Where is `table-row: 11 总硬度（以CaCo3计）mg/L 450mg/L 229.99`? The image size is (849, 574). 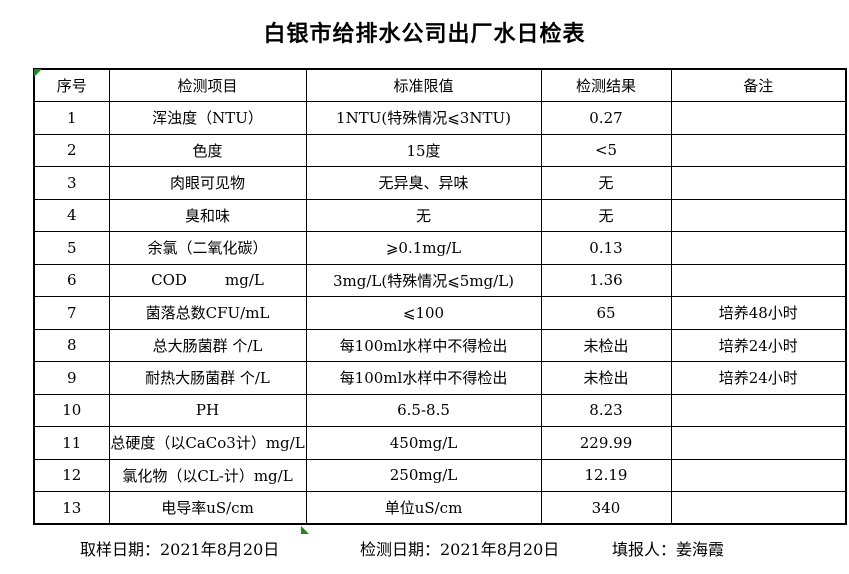 table-row: 11 总硬度（以CaCo3计）mg/L 450mg/L 229.99 is located at coordinates (440, 443).